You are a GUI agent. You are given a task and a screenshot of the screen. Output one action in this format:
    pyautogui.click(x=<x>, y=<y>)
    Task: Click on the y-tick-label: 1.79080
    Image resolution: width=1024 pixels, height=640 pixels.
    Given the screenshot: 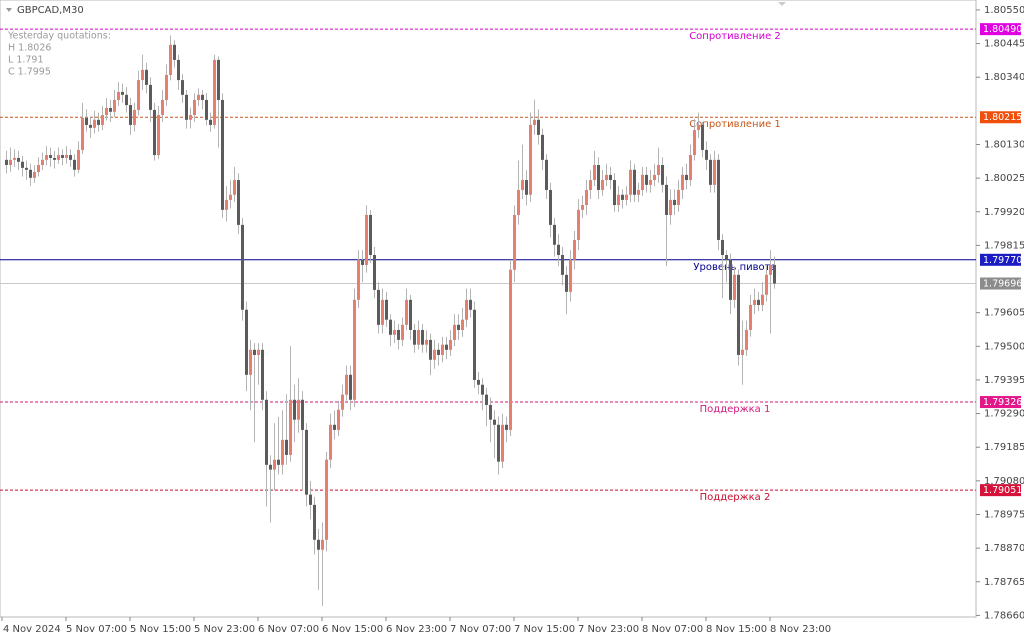 What is the action you would take?
    pyautogui.click(x=1004, y=481)
    